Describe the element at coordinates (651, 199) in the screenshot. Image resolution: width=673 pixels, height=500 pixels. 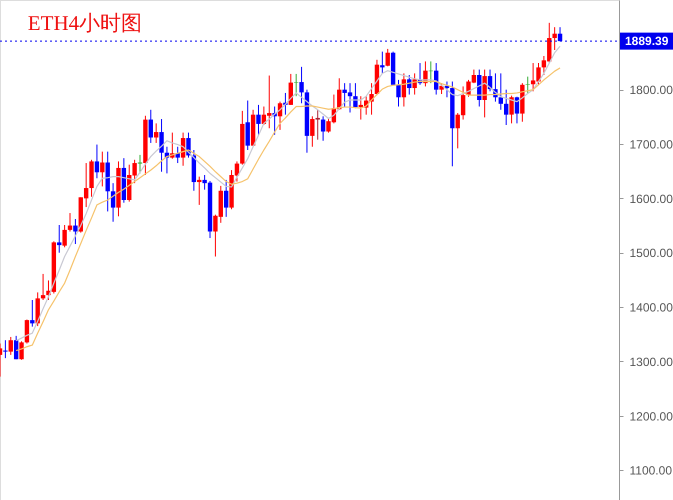
I see `y-tick-label: 1600.00` at that location.